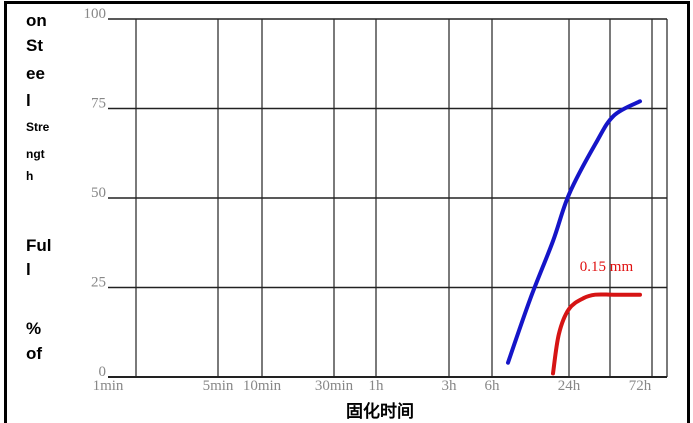 This screenshot has width=693, height=423. I want to click on series-layer, so click(574, 237).